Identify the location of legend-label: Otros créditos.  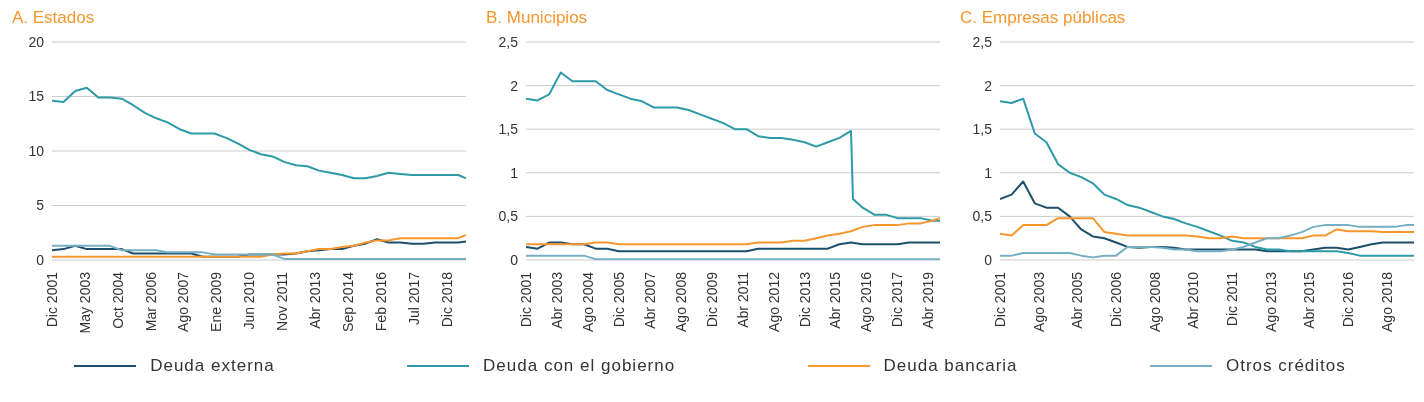
(1285, 366).